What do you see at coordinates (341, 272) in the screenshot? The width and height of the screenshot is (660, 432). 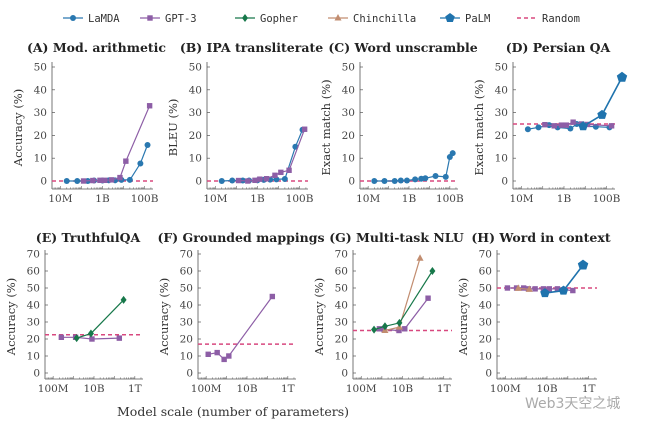 I see `y-tick-label: 60` at bounding box center [341, 272].